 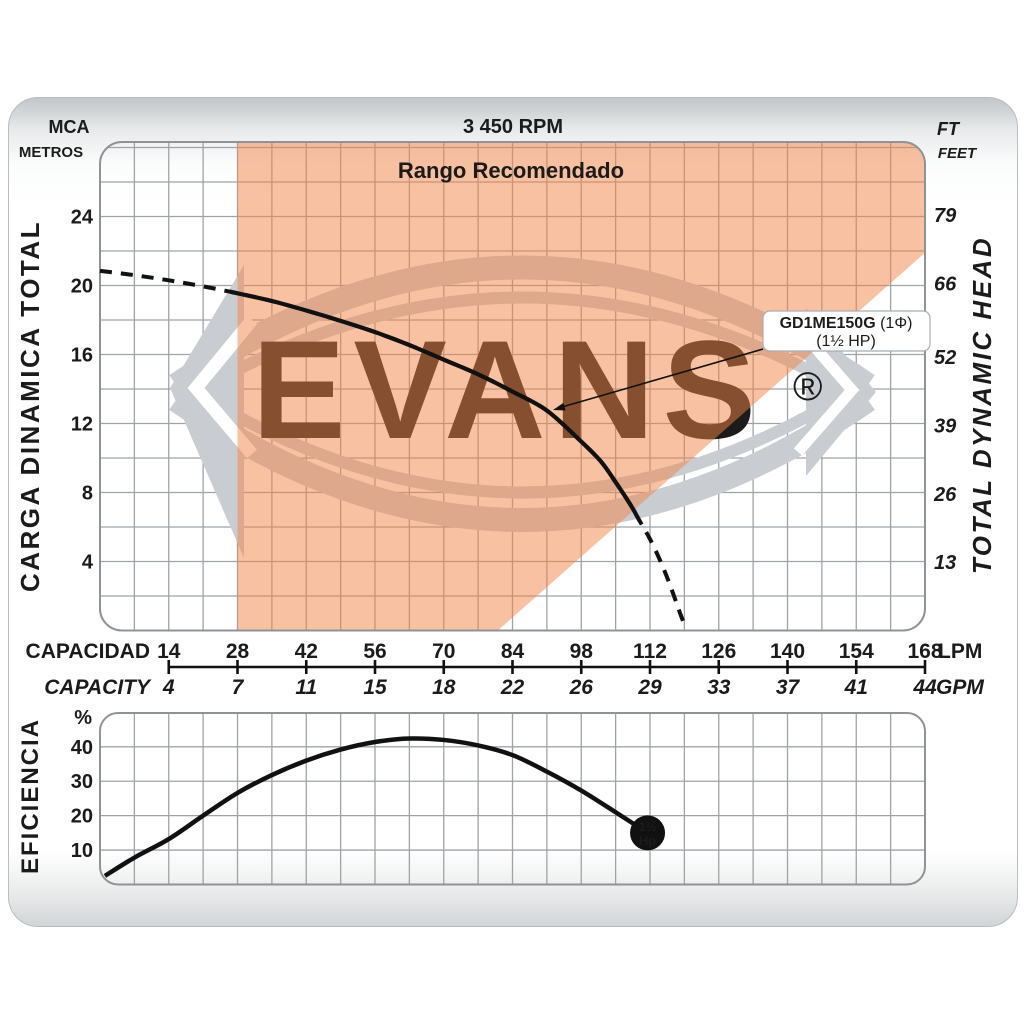 I want to click on efficiency-tick-label: 30, so click(x=82, y=782).